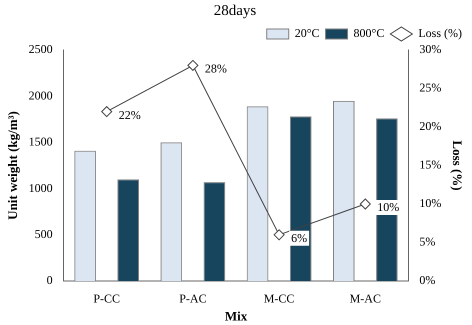 This screenshot has height=325, width=472. Describe the element at coordinates (369, 33) in the screenshot. I see `legend-label: 800°C` at that location.